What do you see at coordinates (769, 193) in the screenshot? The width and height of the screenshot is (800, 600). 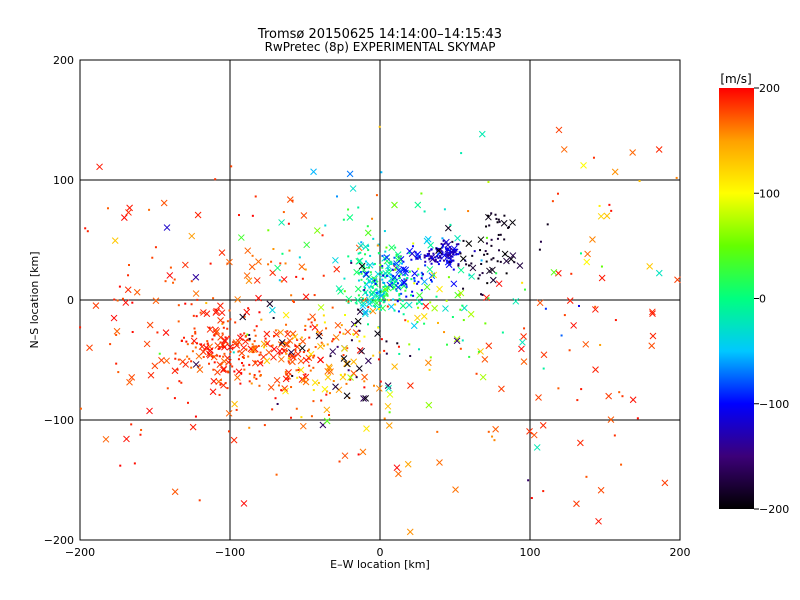 I see `colorbar-tick-label: 100` at bounding box center [769, 193].